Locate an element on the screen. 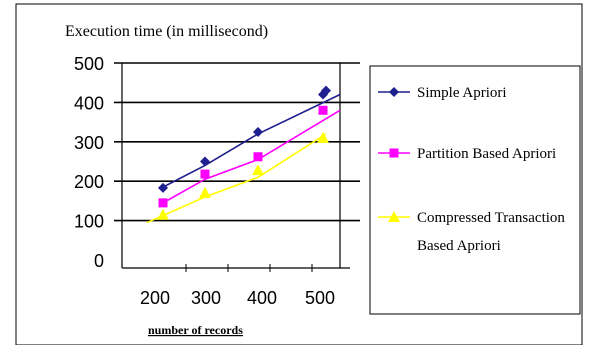 The width and height of the screenshot is (598, 345). y-tick-label-300: 300 is located at coordinates (89, 143).